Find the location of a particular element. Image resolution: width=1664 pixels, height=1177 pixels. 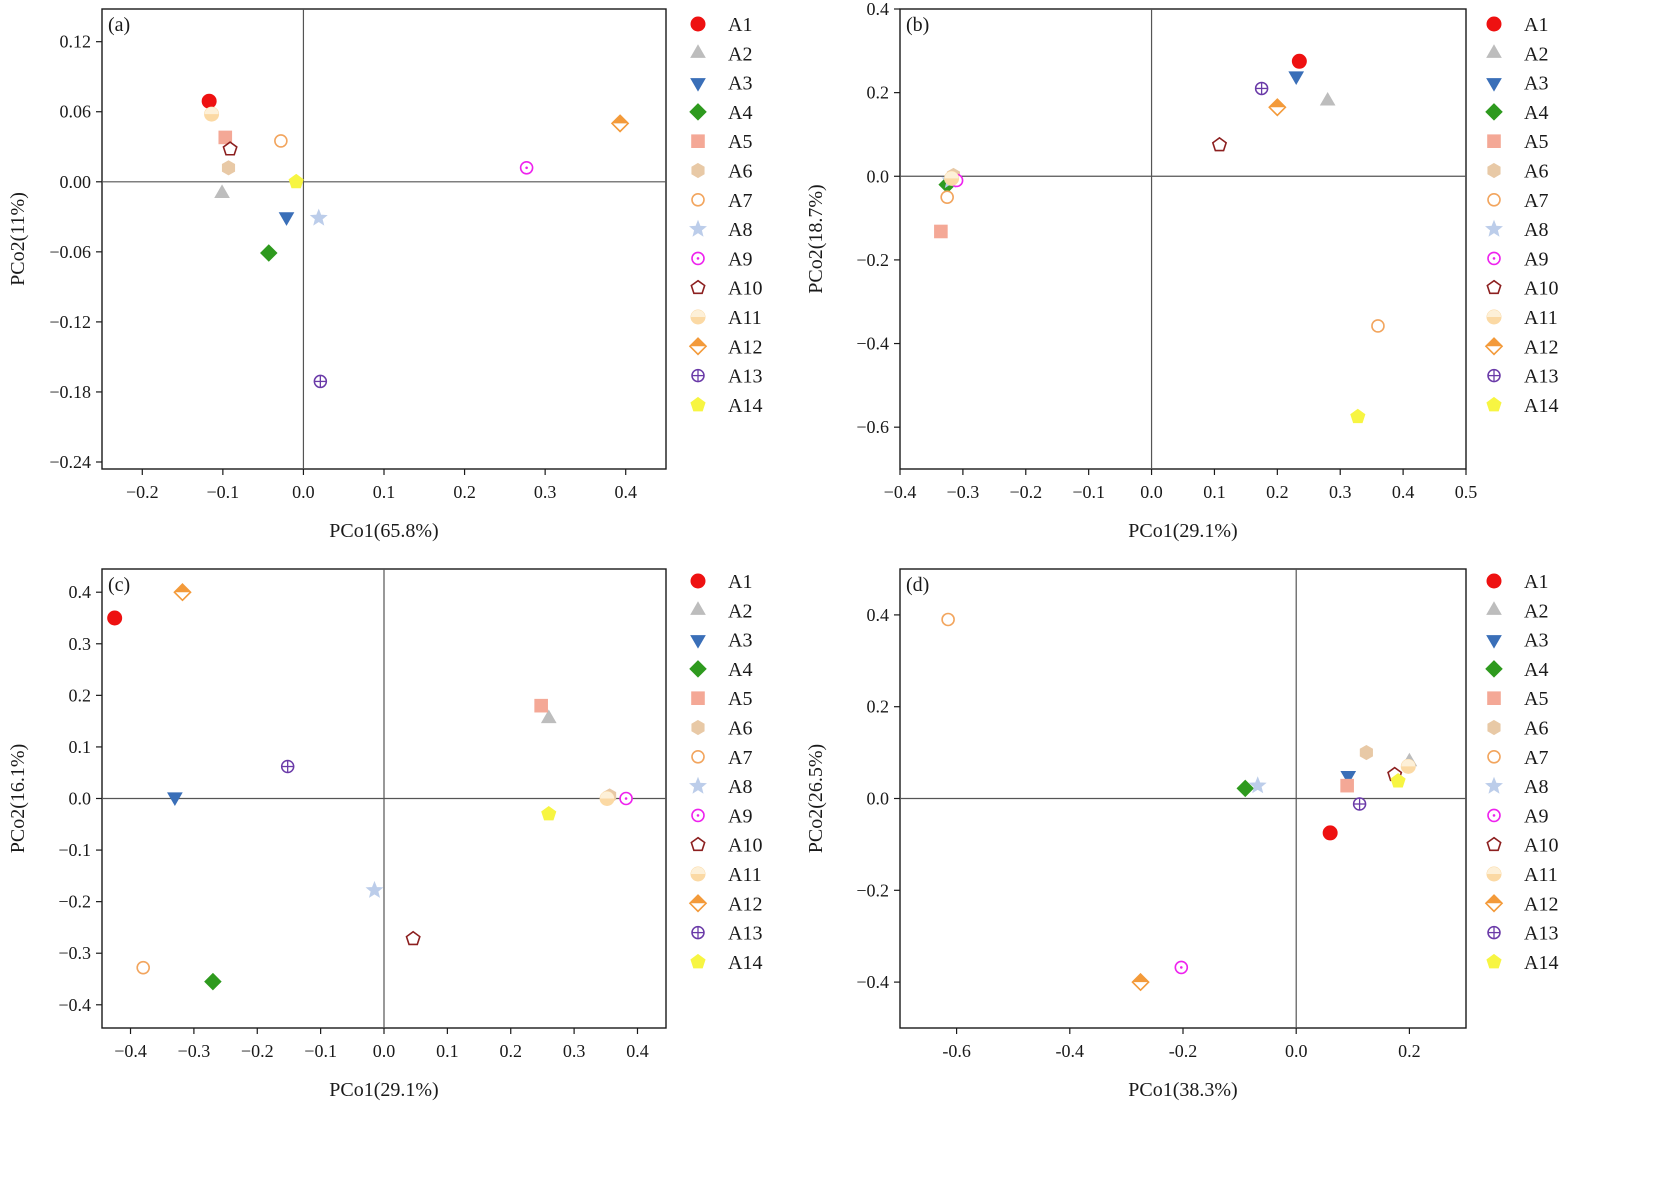

x-tick-label: −0.2 is located at coordinates (142, 492).